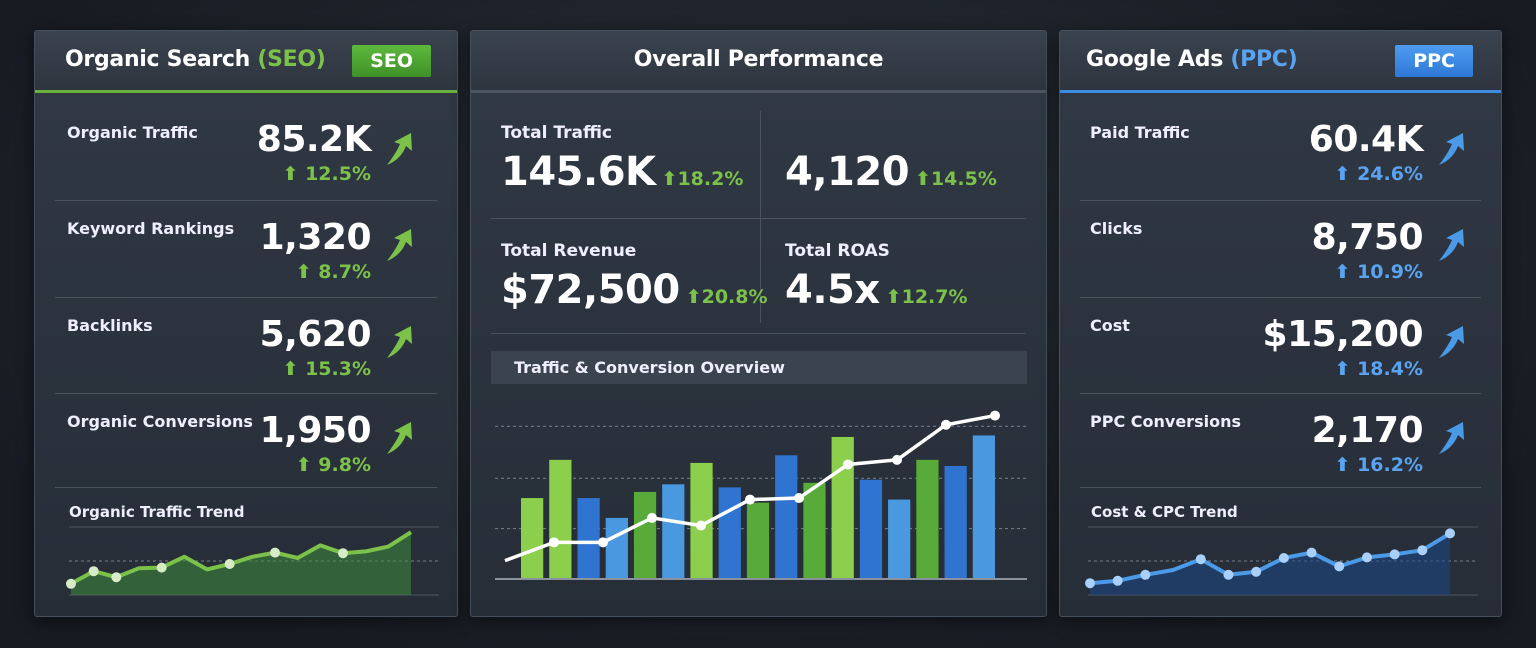 This screenshot has width=1536, height=648. I want to click on metric-change-value: 9.8%, so click(344, 465).